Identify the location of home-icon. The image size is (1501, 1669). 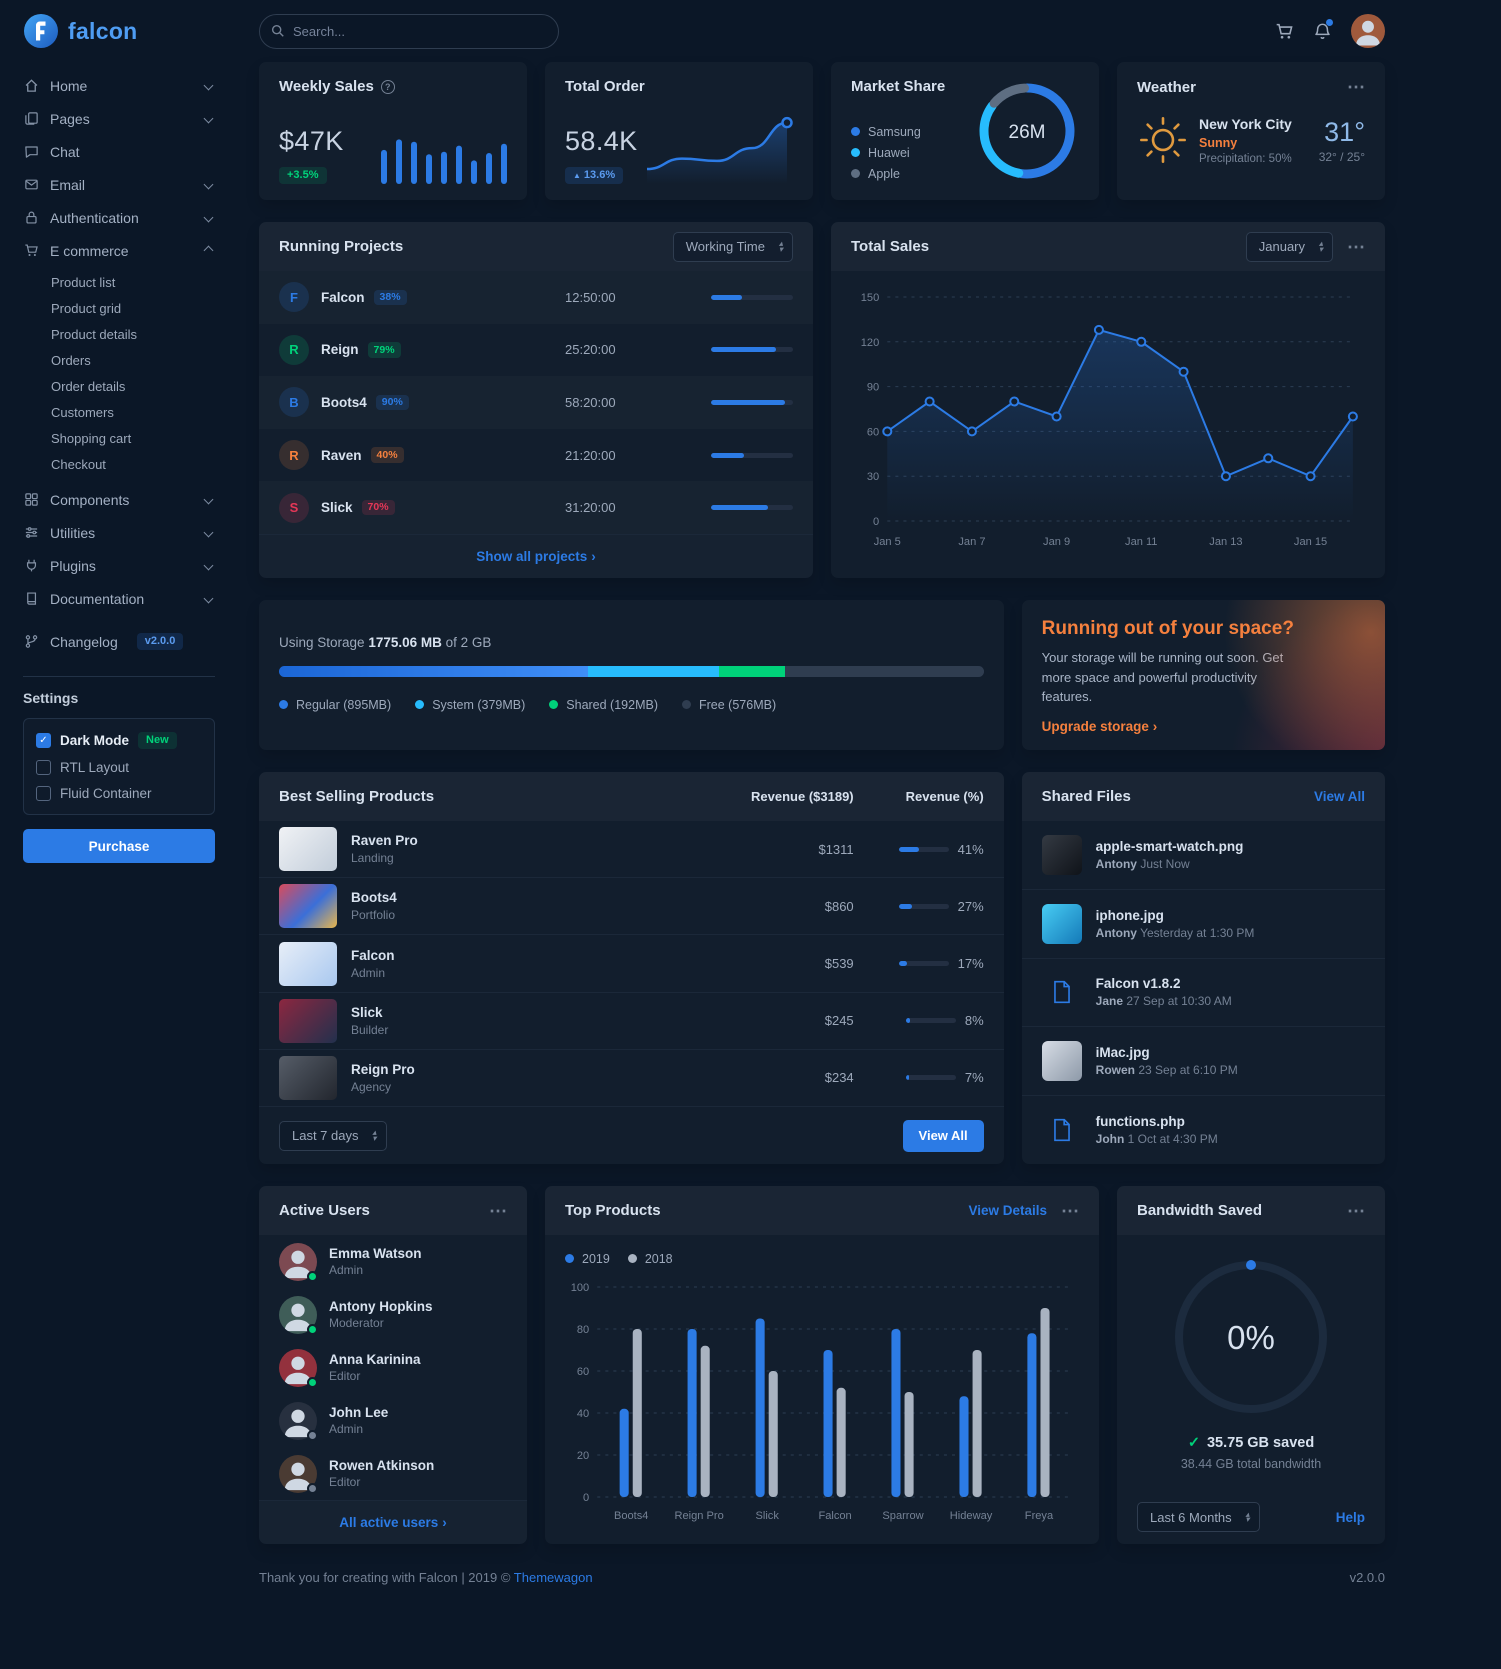
(31, 85).